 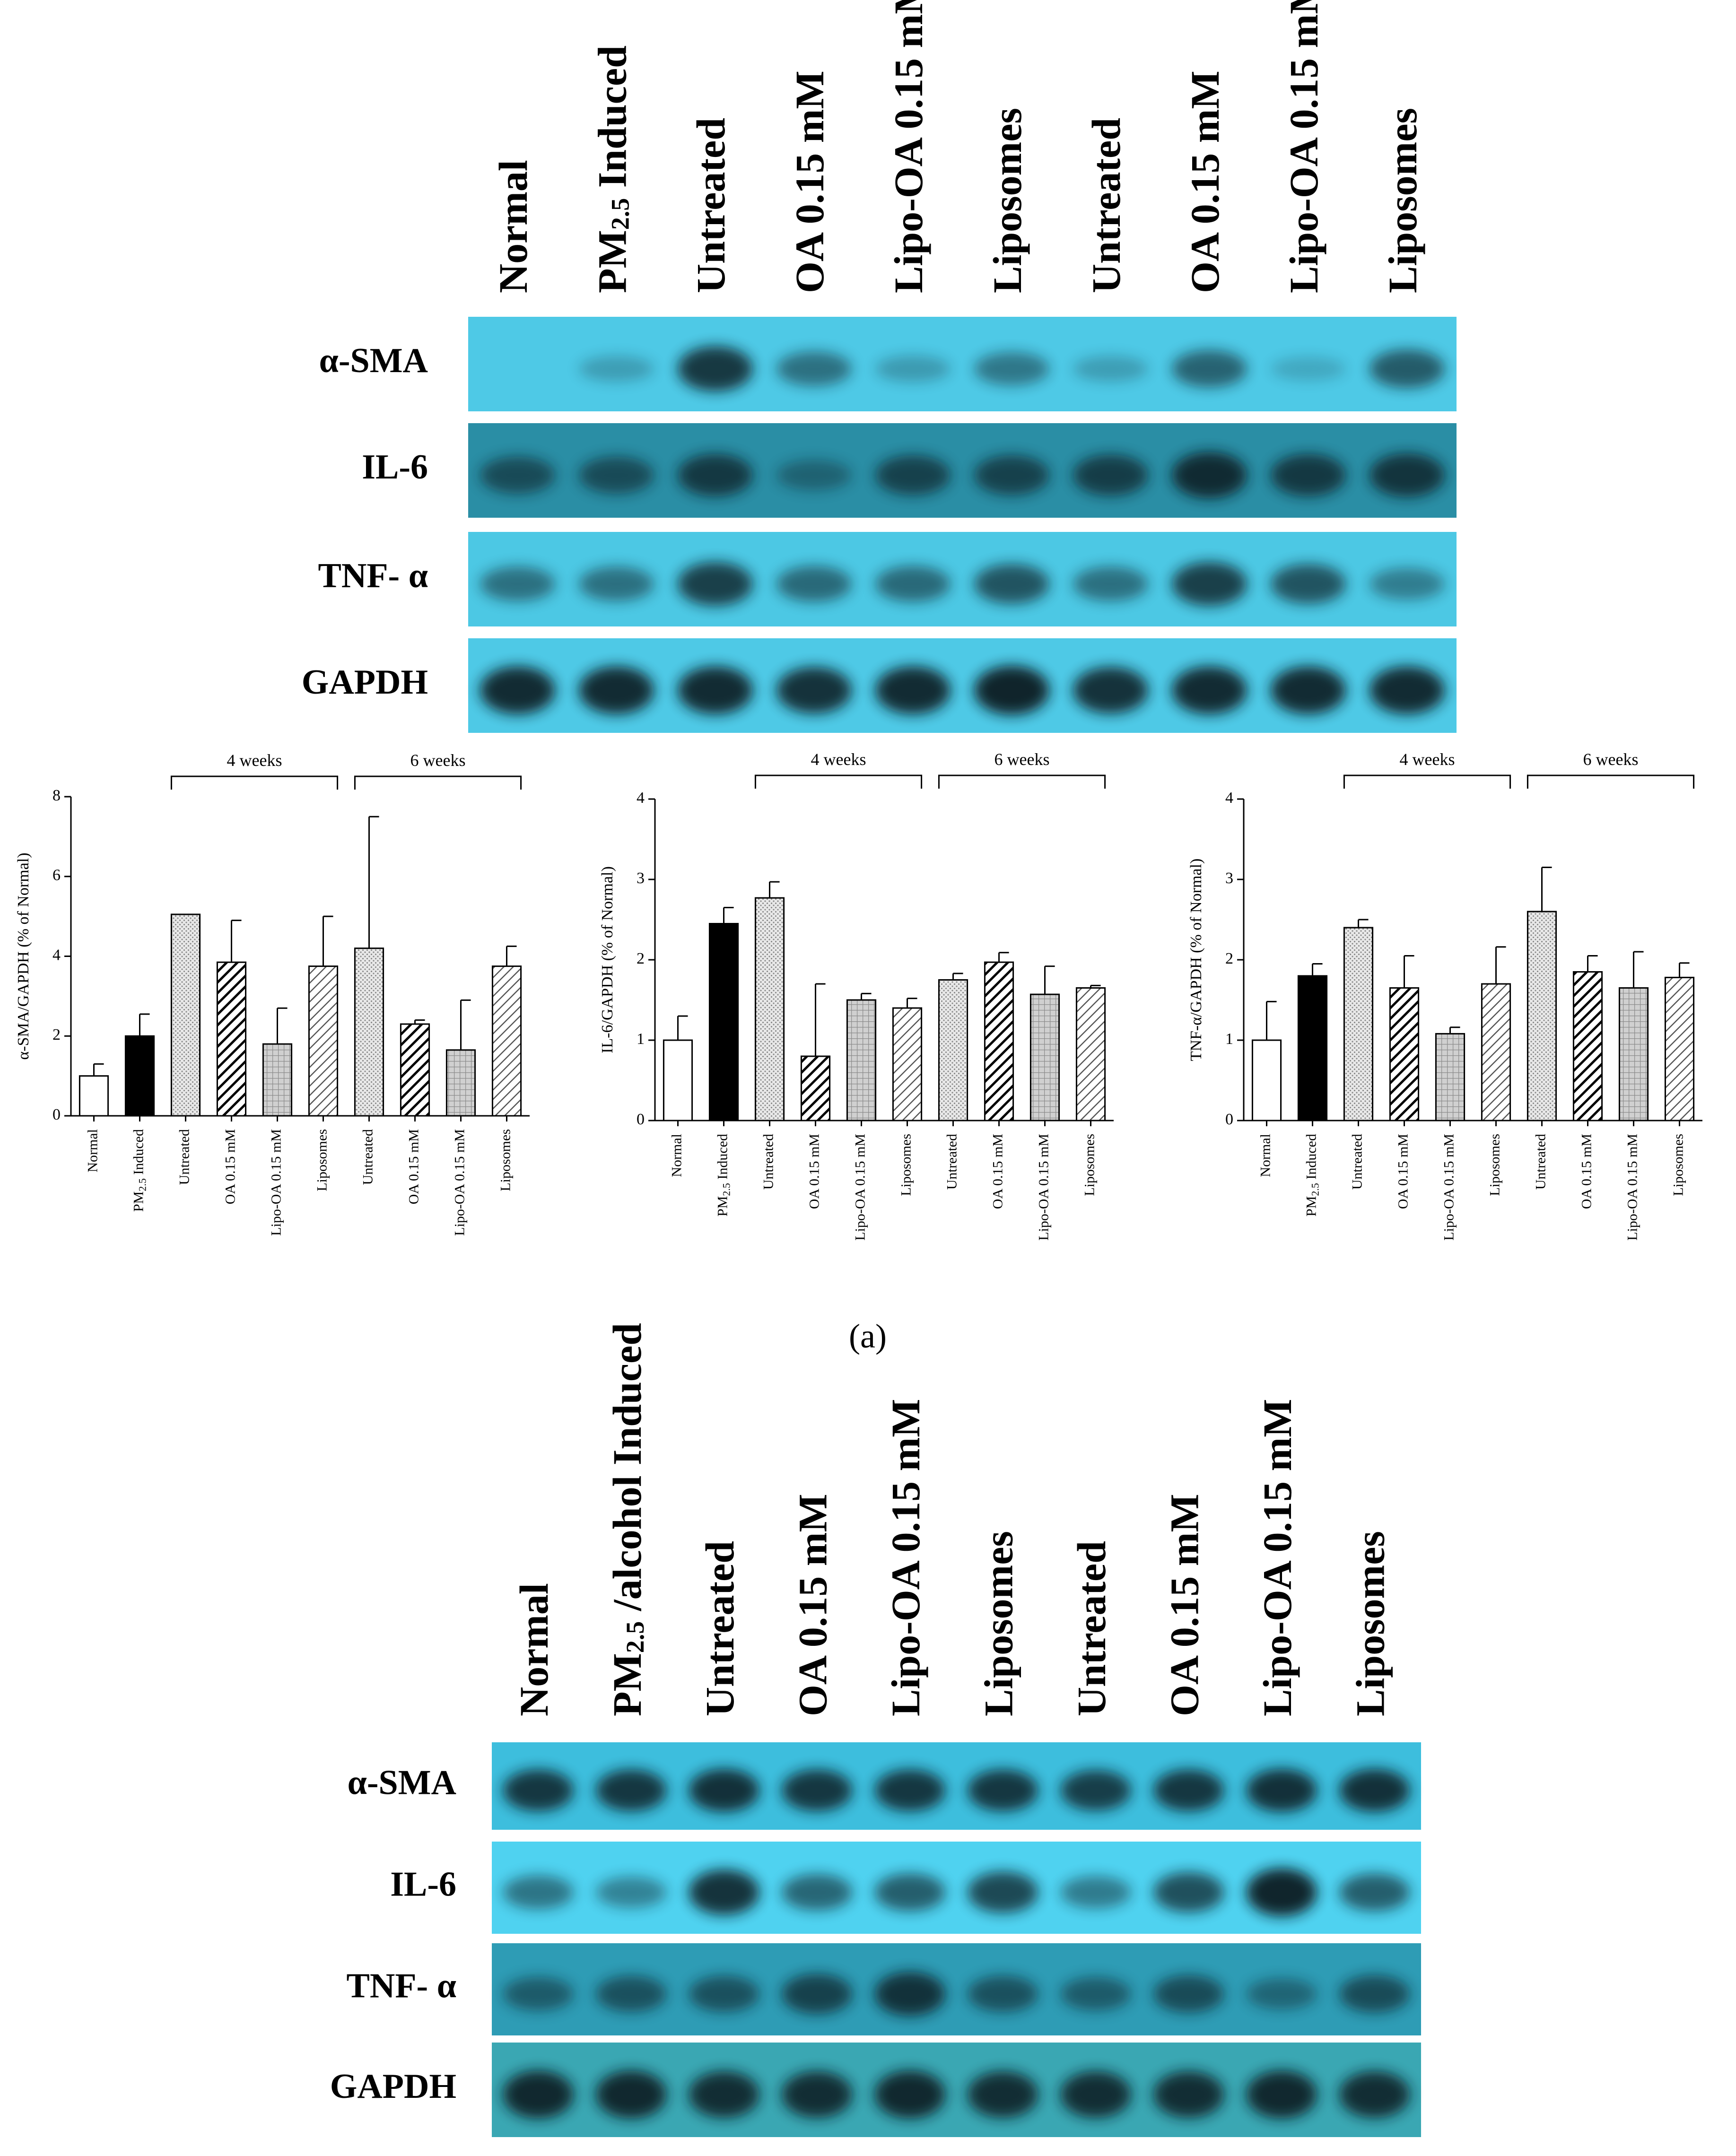 I want to click on lane-label-8: OA 0.15 mM, so click(x=1205, y=182).